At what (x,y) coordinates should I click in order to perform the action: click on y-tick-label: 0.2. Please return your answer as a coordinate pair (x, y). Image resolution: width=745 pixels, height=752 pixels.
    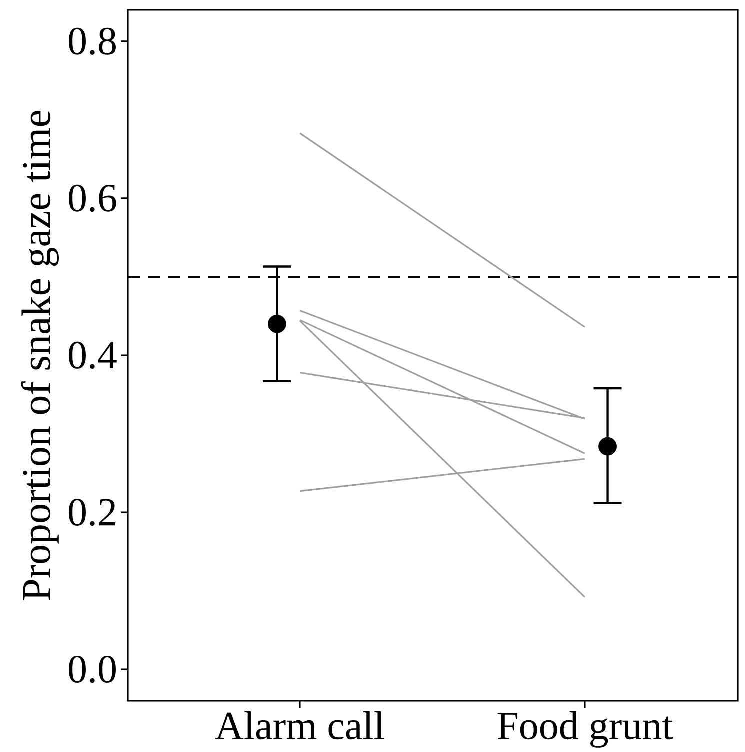
    Looking at the image, I should click on (92, 512).